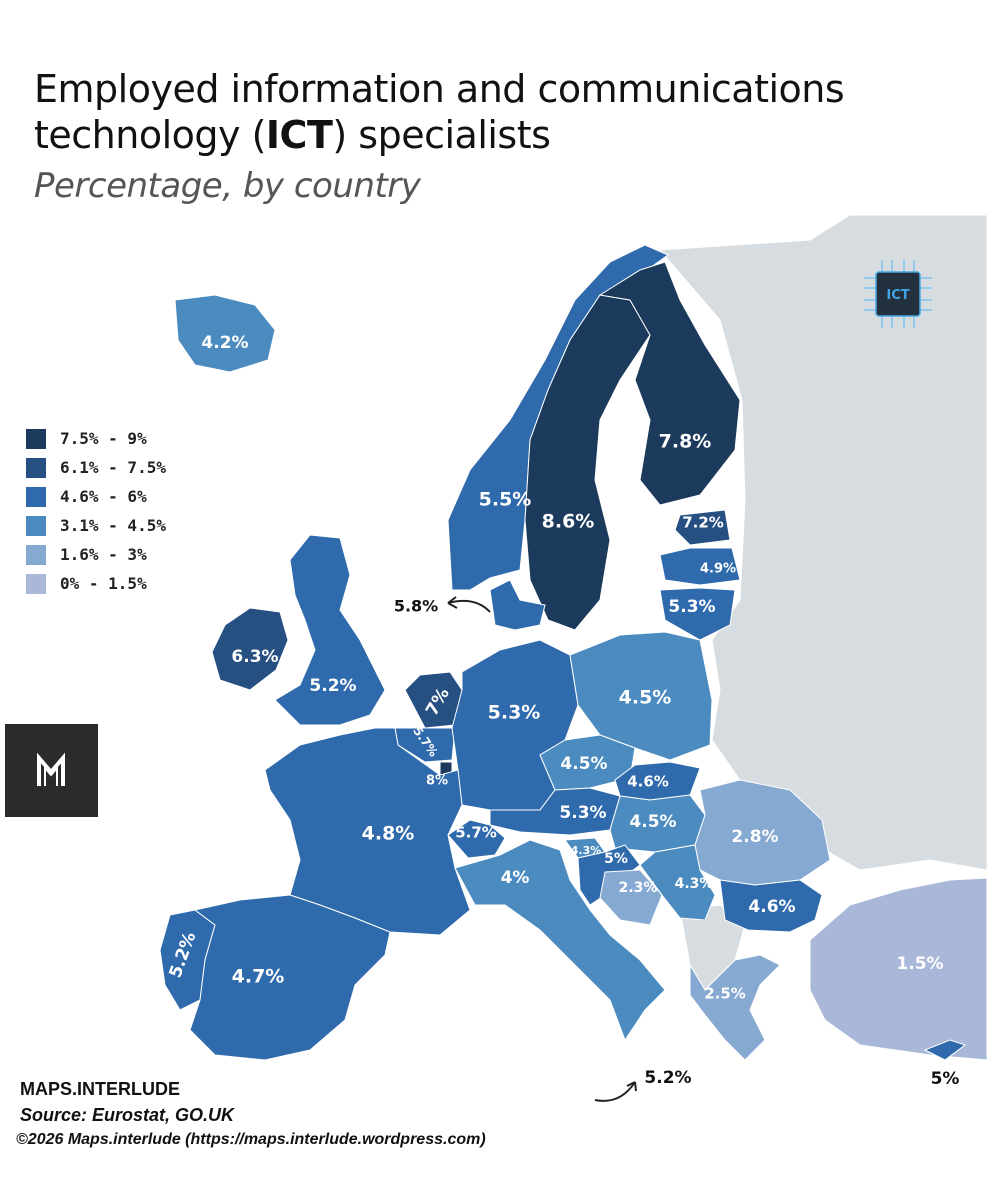 This screenshot has width=987, height=1200. I want to click on country-sweden, so click(587, 462).